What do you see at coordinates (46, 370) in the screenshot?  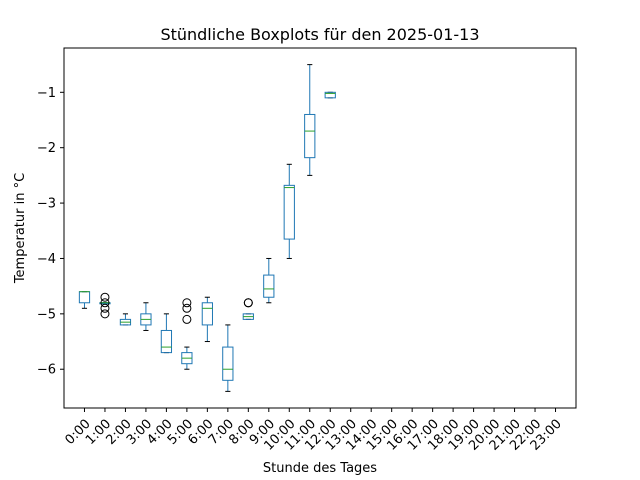 I see `y-tick-label: −6` at bounding box center [46, 370].